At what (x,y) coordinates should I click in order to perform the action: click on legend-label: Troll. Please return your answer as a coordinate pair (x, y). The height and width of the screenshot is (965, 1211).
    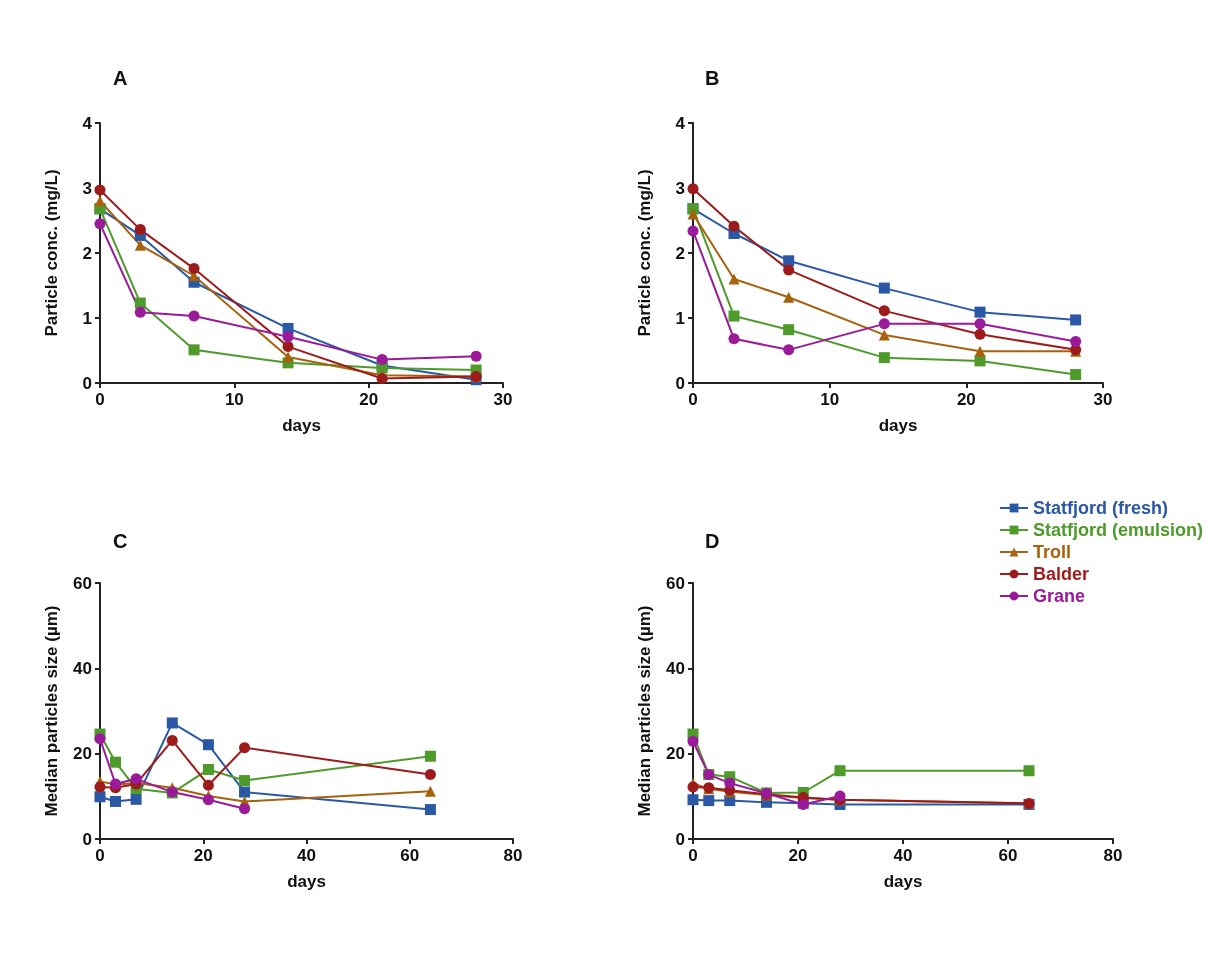
    Looking at the image, I should click on (1052, 552).